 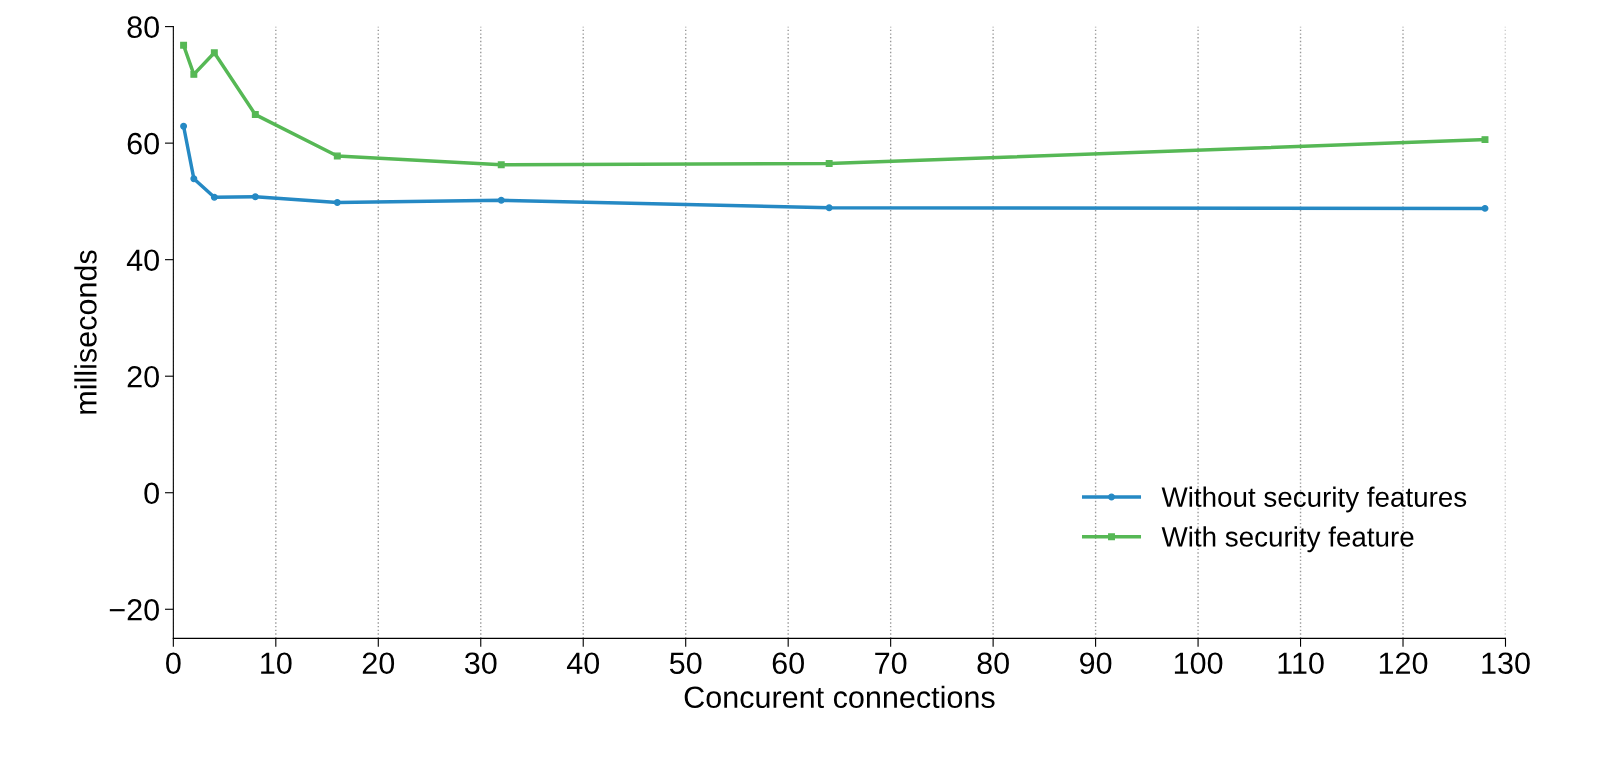 I want to click on x-tick-label: 80, so click(x=993, y=663).